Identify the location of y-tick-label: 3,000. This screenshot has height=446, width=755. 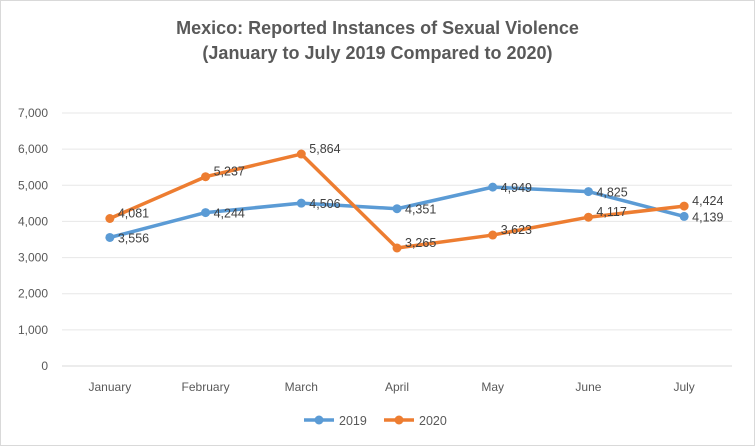
(33, 258).